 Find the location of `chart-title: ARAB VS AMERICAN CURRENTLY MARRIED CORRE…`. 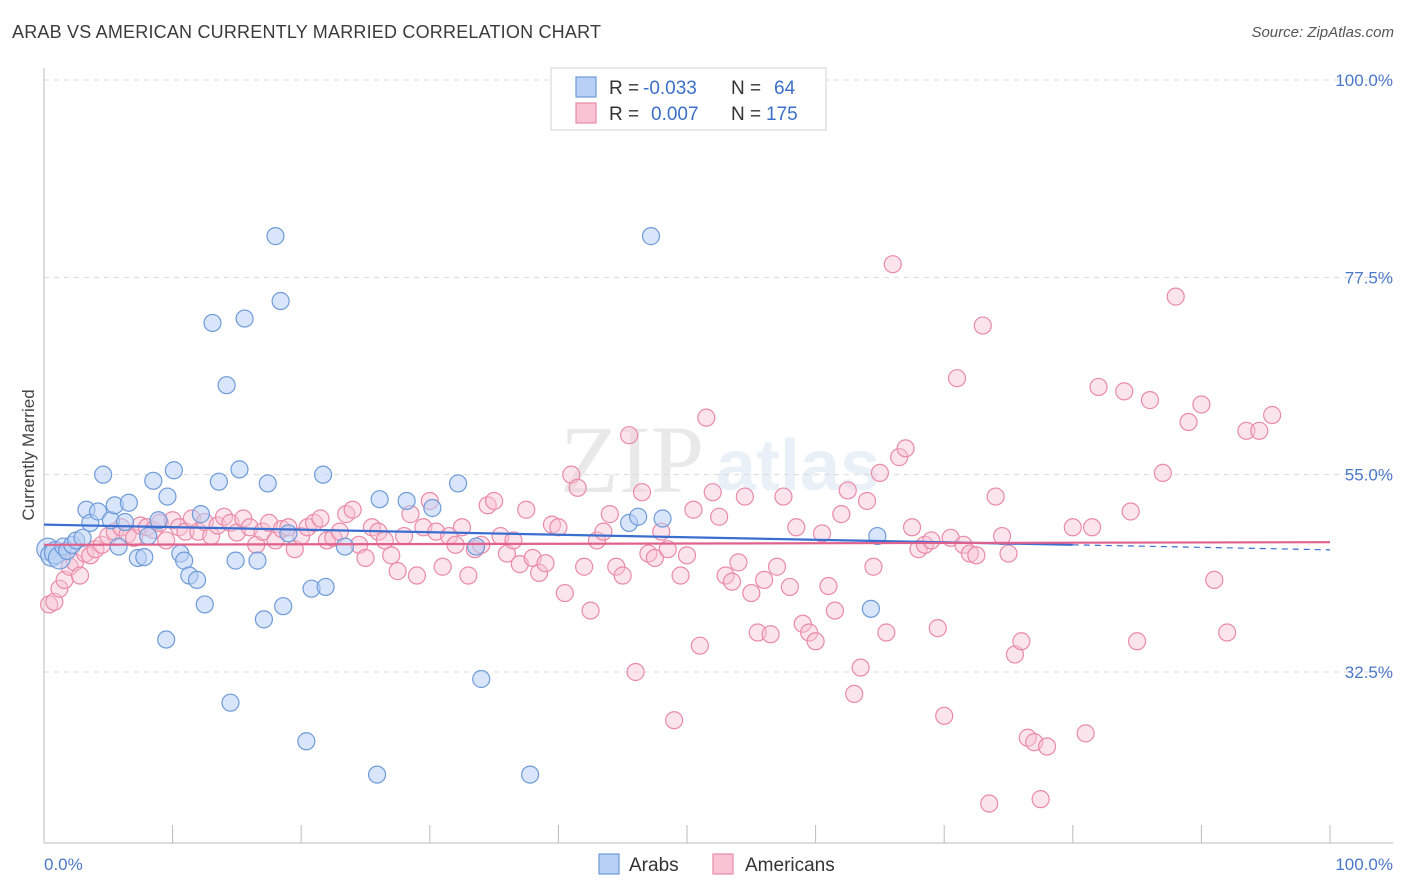

chart-title: ARAB VS AMERICAN CURRENTLY MARRIED CORRE… is located at coordinates (307, 32).